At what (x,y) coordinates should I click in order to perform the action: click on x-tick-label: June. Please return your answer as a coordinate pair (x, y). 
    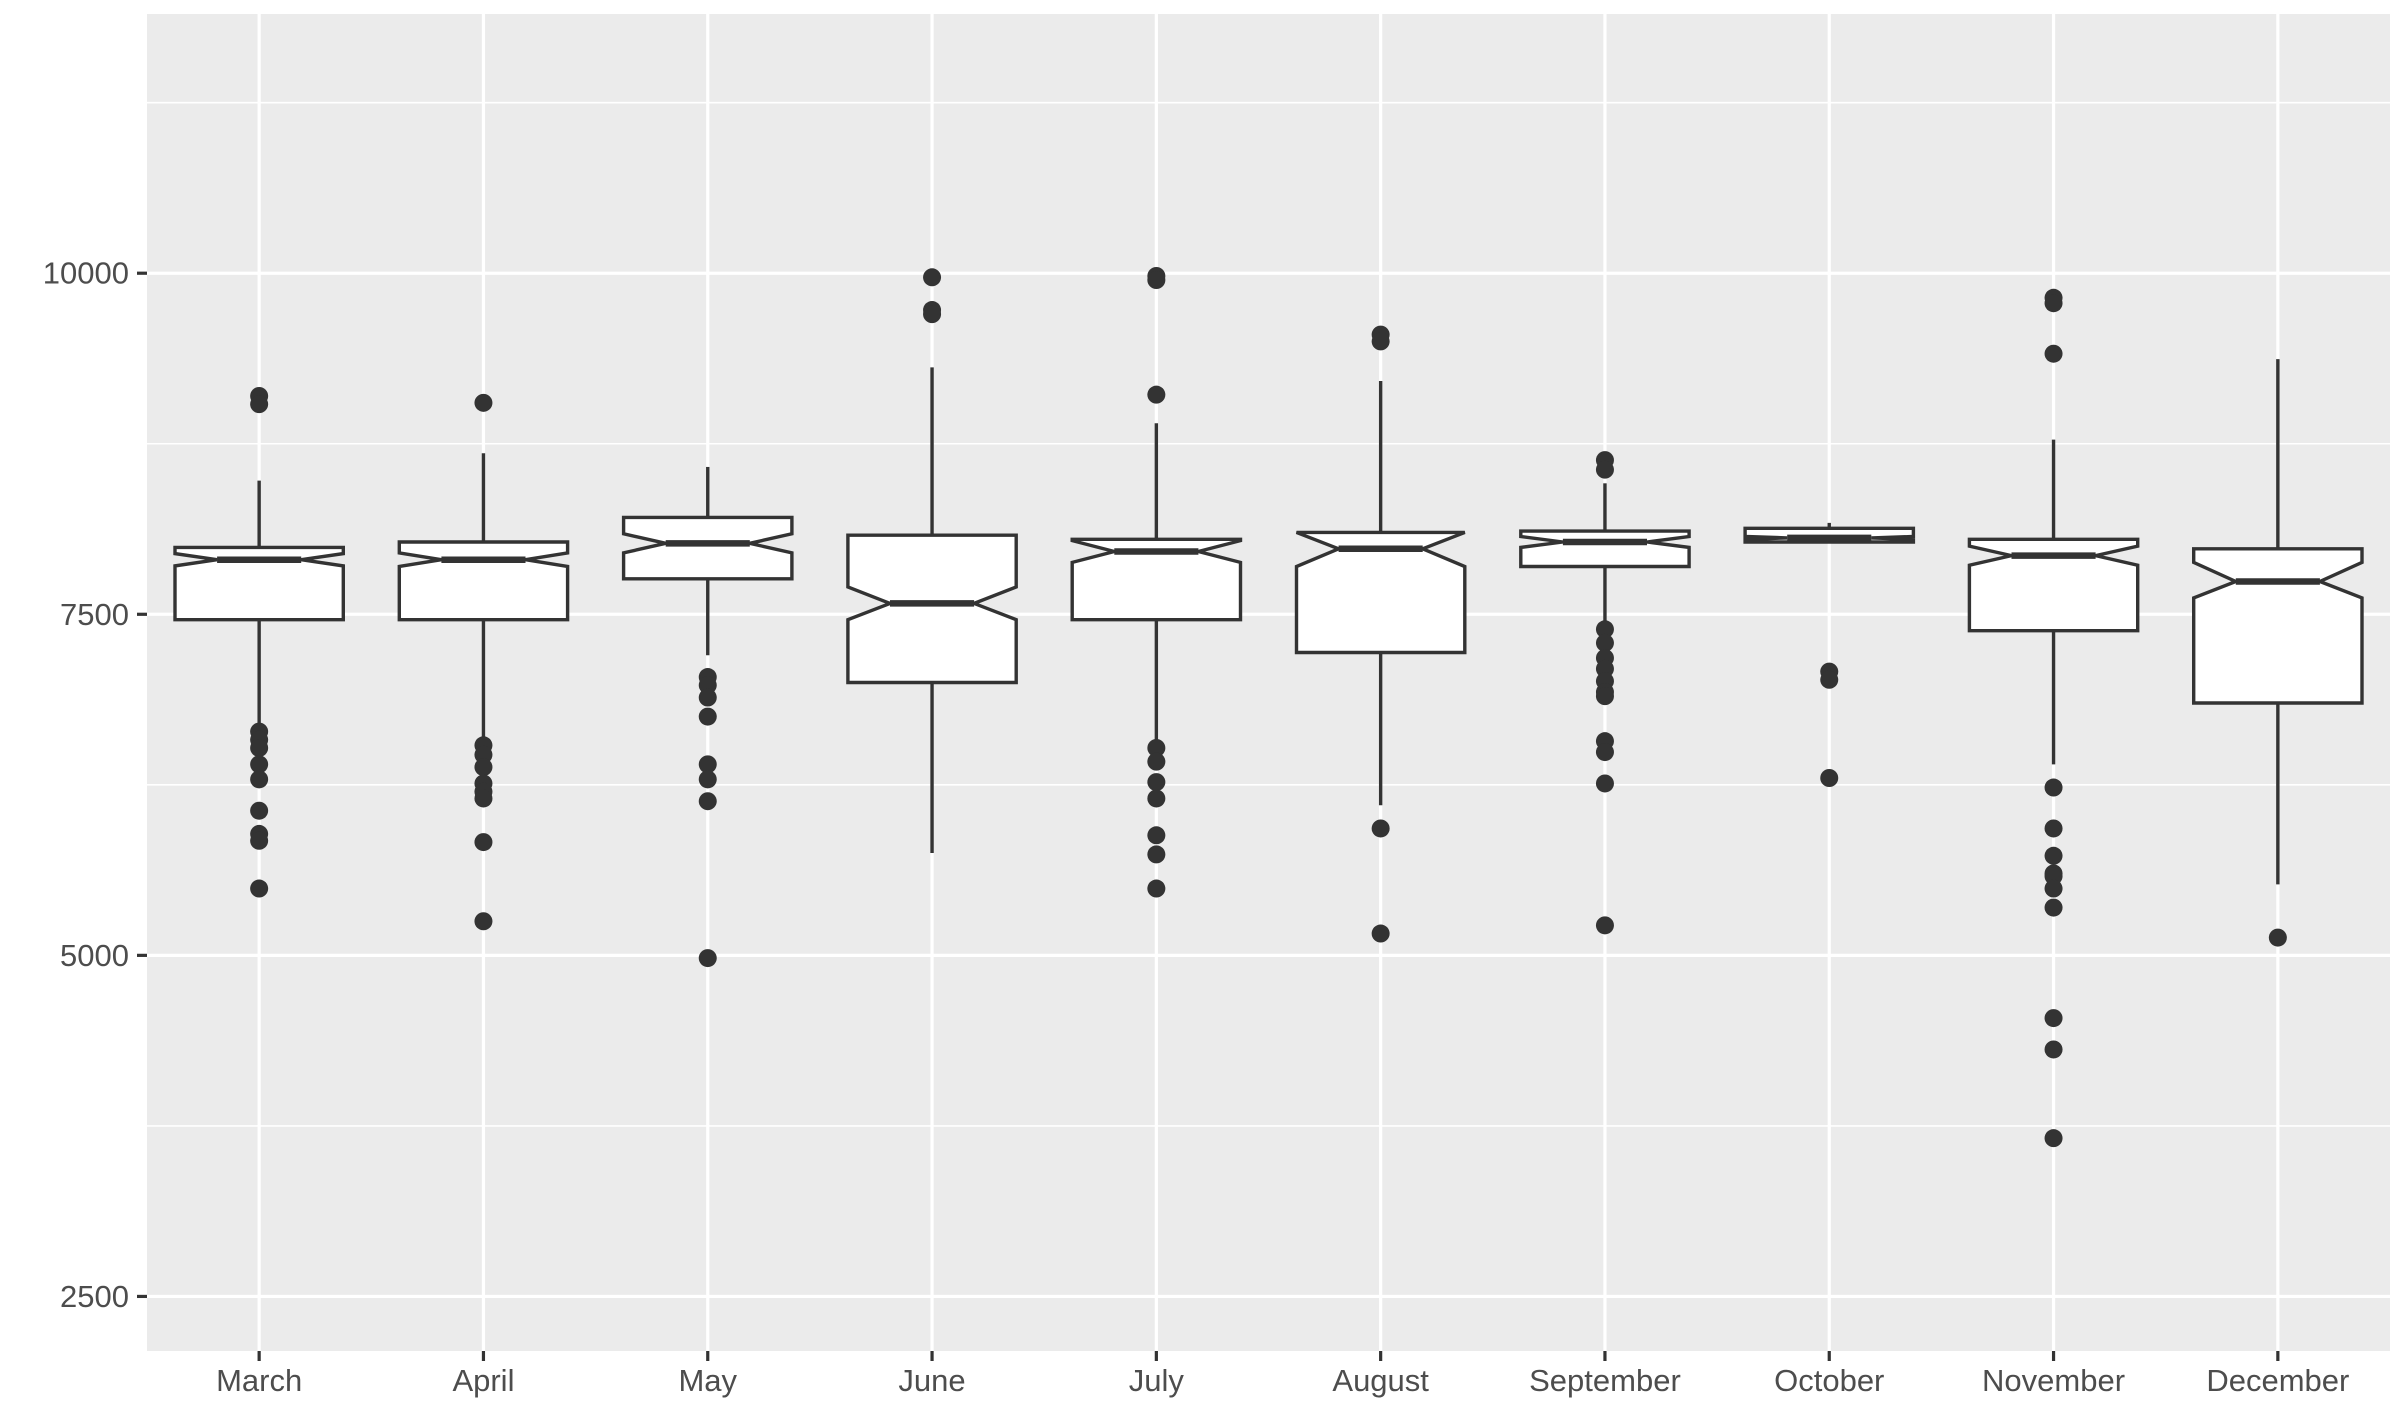
    Looking at the image, I should click on (931, 1380).